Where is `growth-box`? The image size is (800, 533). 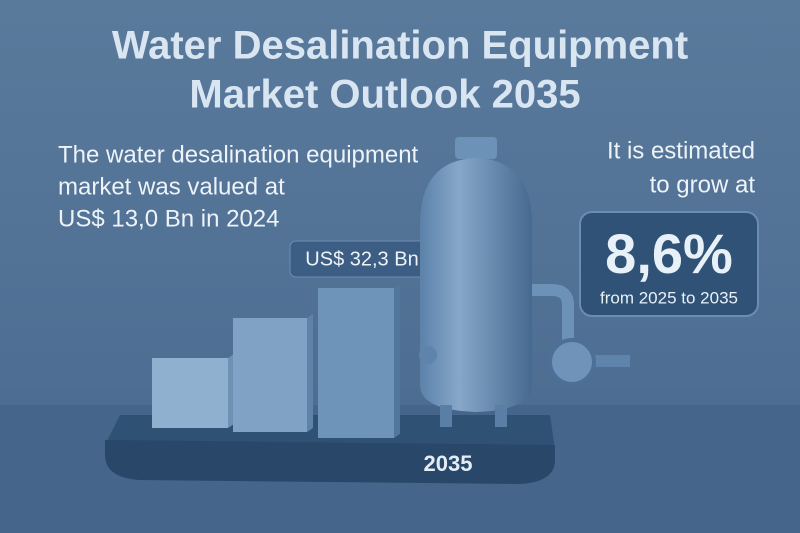
growth-box is located at coordinates (669, 264).